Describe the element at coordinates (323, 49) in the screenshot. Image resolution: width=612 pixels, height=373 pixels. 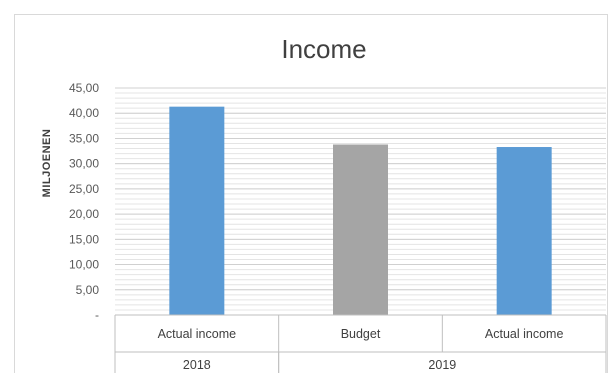
I see `chart-title: Income` at that location.